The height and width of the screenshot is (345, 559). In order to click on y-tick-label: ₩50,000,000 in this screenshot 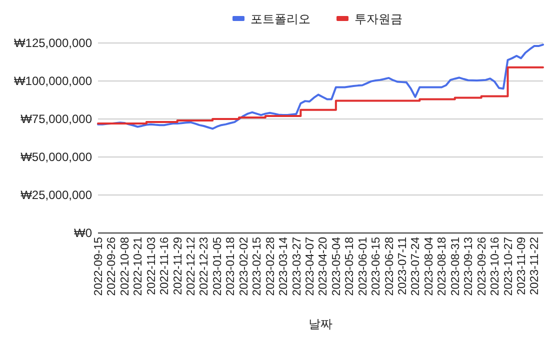, I will do `click(56, 157)`.